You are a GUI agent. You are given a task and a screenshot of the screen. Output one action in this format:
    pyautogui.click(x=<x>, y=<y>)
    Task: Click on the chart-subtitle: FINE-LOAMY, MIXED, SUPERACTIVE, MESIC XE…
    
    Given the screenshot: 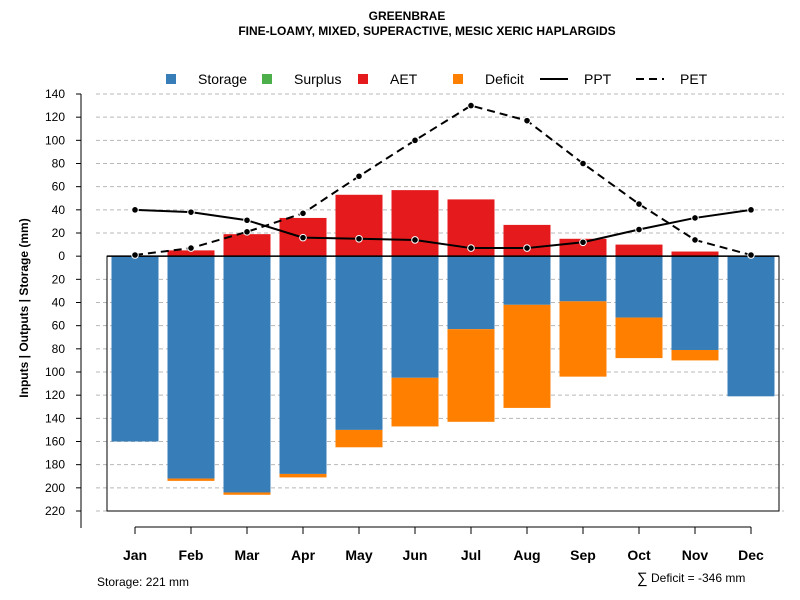 What is the action you would take?
    pyautogui.click(x=426, y=31)
    